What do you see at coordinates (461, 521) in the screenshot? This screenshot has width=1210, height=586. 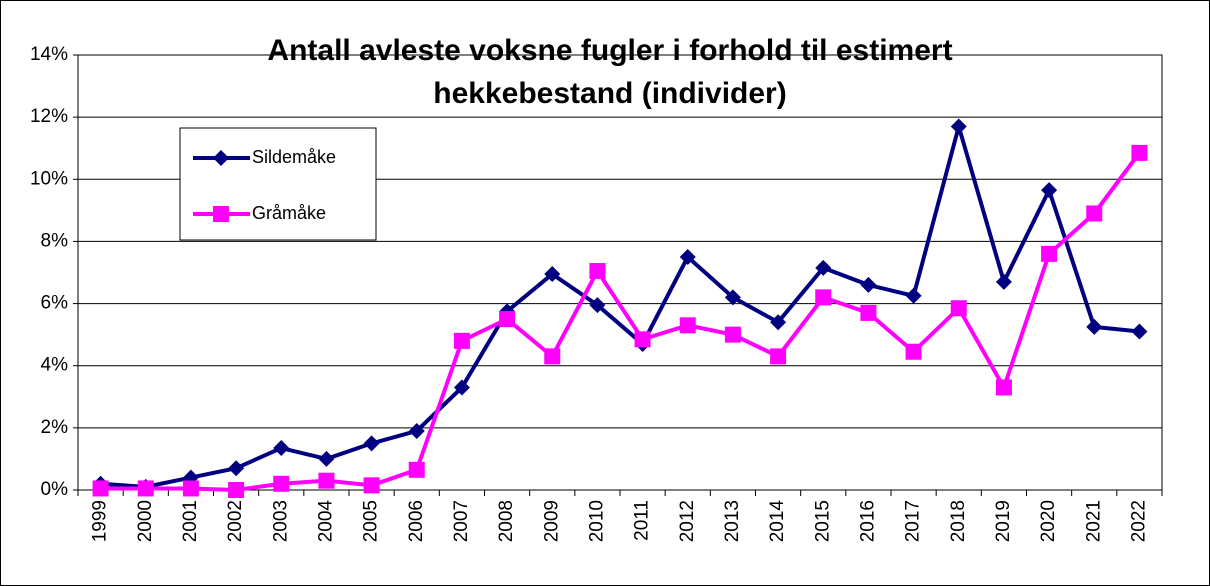 I see `x-tick-label: 2007` at bounding box center [461, 521].